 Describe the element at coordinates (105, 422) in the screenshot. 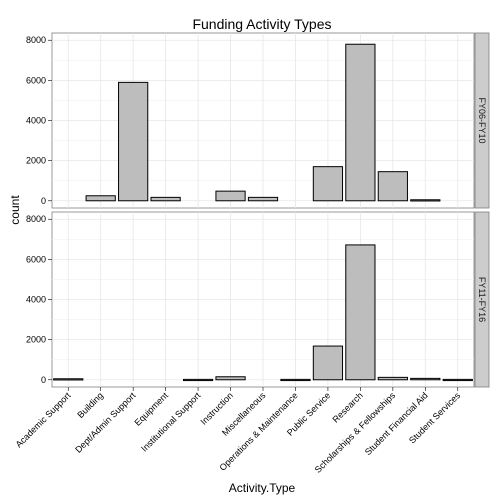

I see `x-tick-label: Dept/Admin Support` at that location.